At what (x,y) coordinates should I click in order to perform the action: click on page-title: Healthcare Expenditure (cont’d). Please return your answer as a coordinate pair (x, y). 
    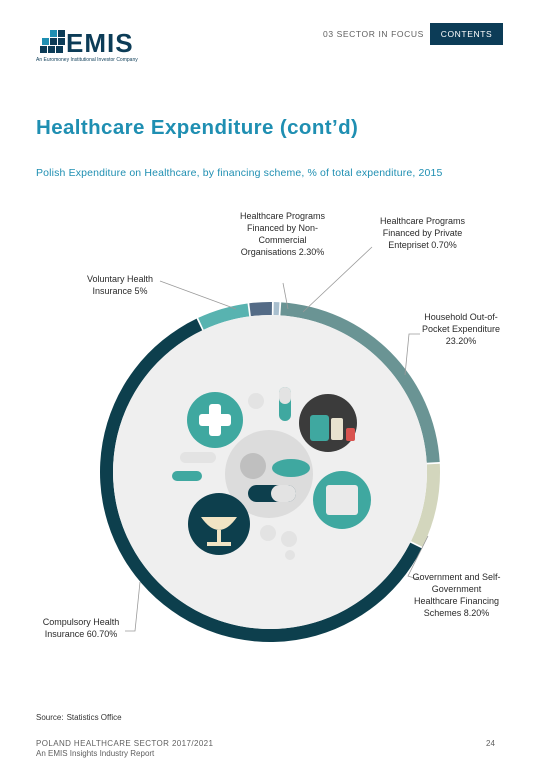
    Looking at the image, I should click on (197, 127).